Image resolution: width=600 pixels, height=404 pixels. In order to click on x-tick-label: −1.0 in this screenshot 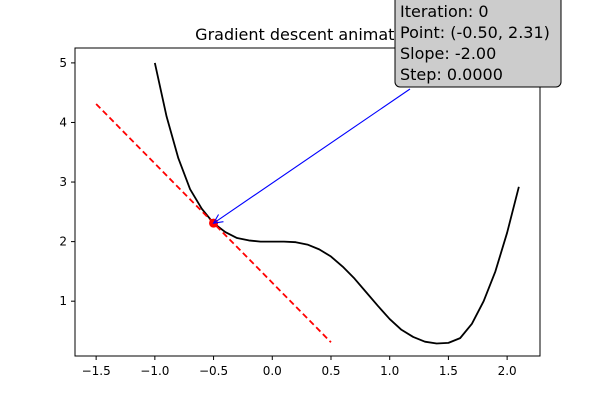, I will do `click(154, 371)`.